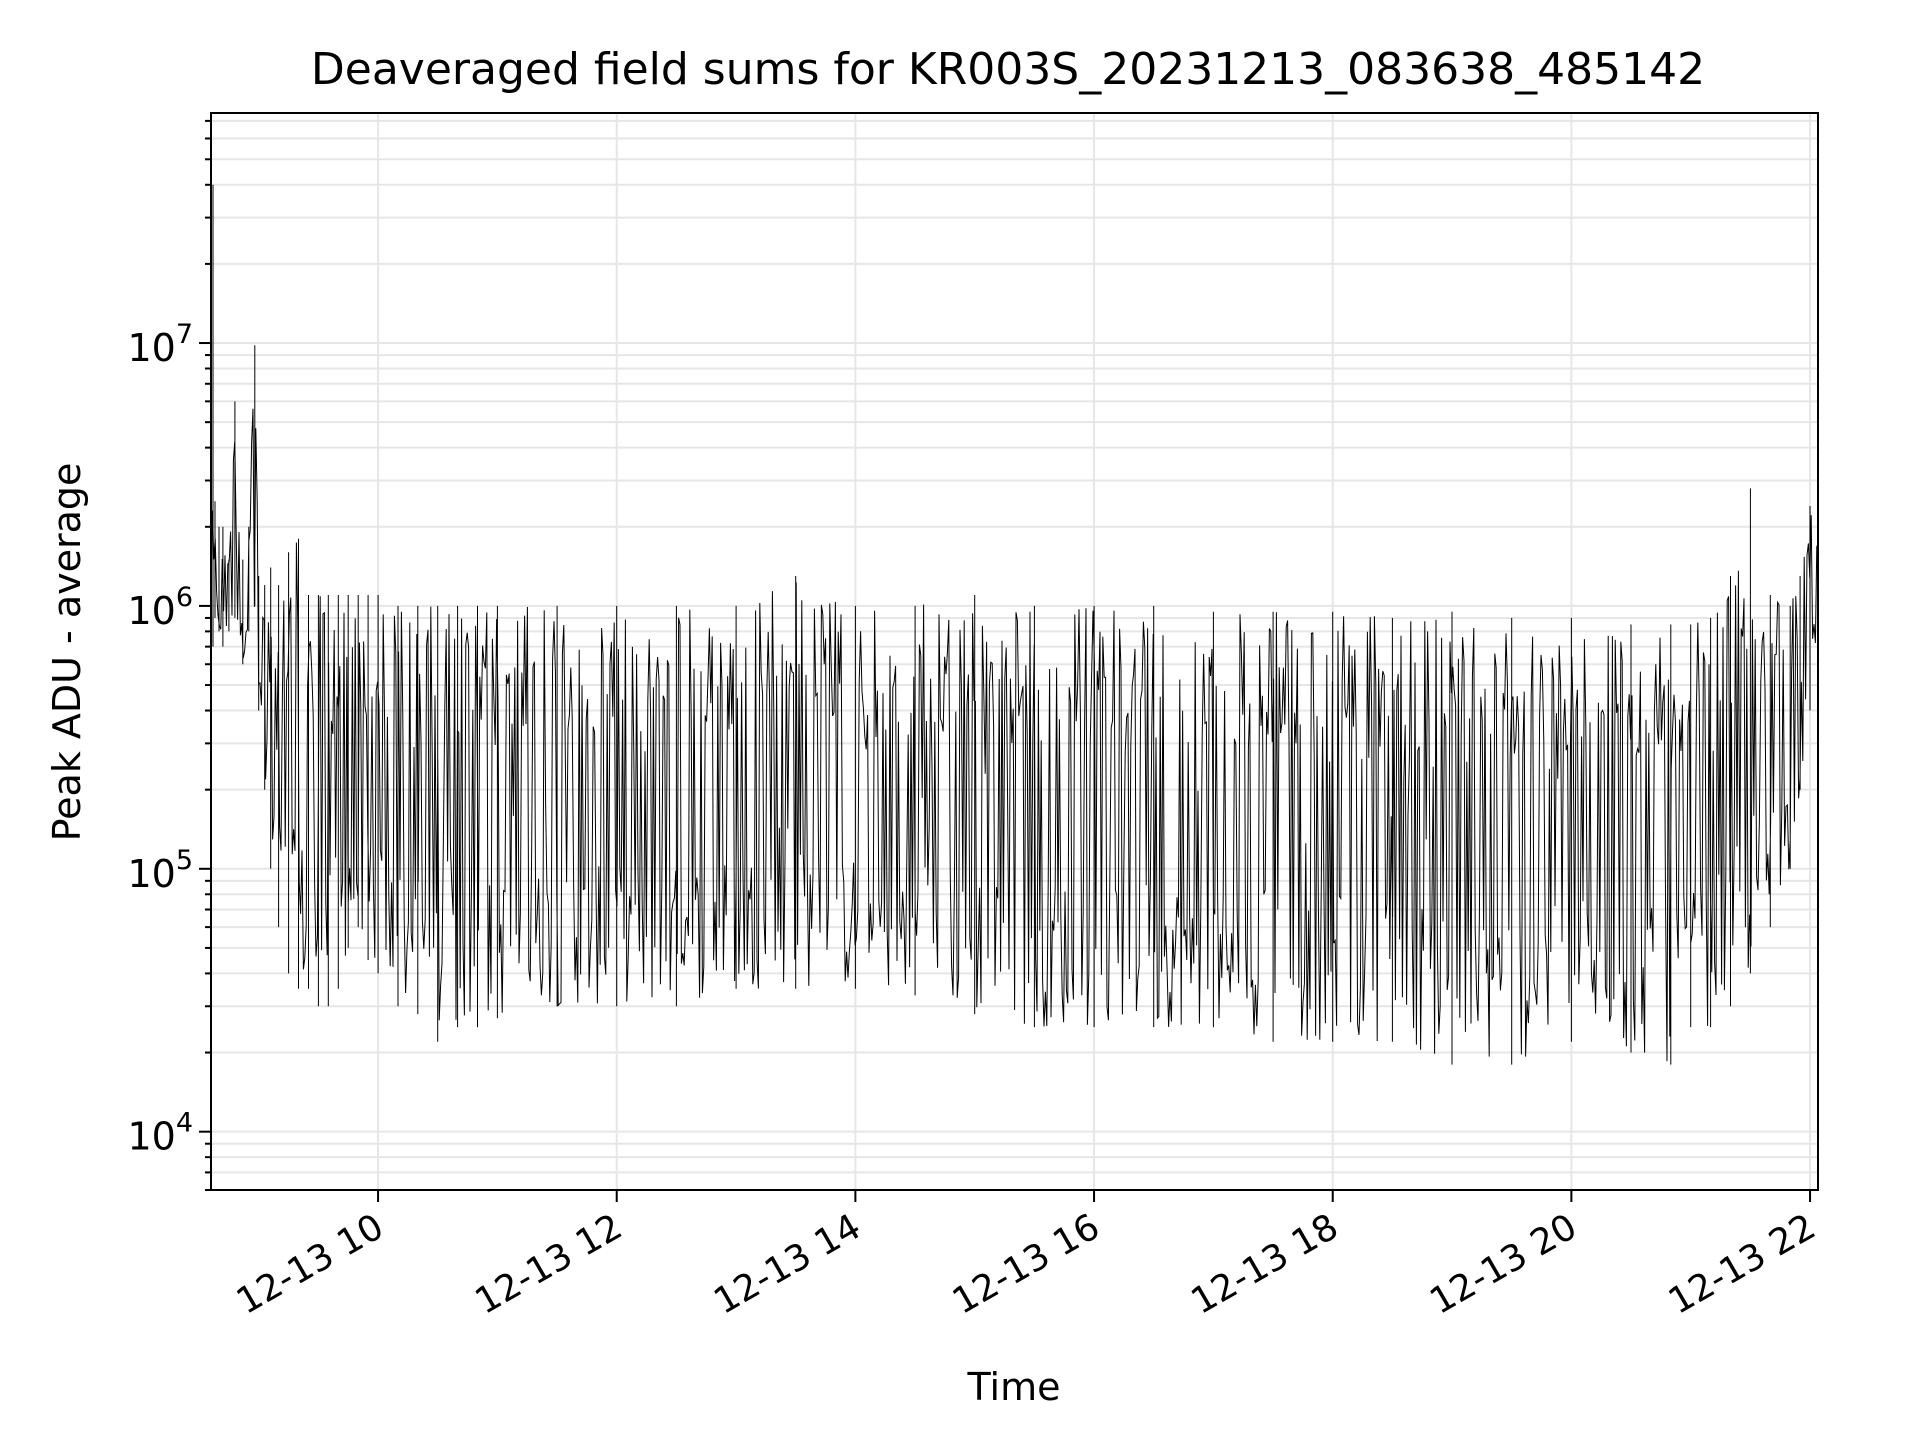  I want to click on x-tick-label: 12-13 10, so click(310, 1264).